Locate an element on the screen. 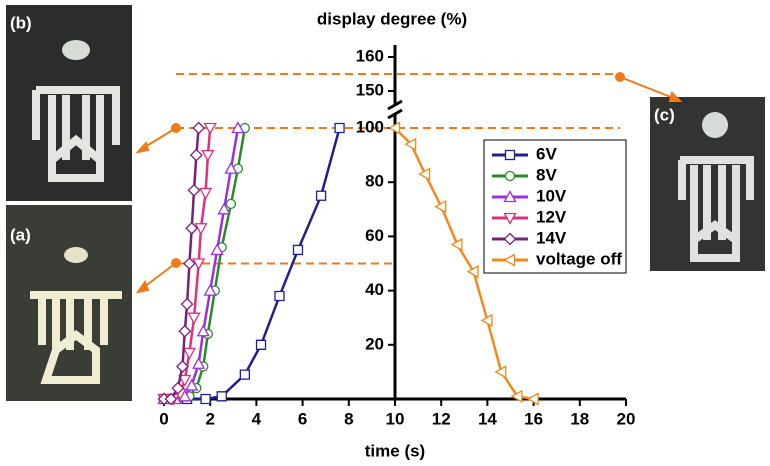 Image resolution: width=770 pixels, height=466 pixels. y-tick-label: 20 is located at coordinates (374, 343).